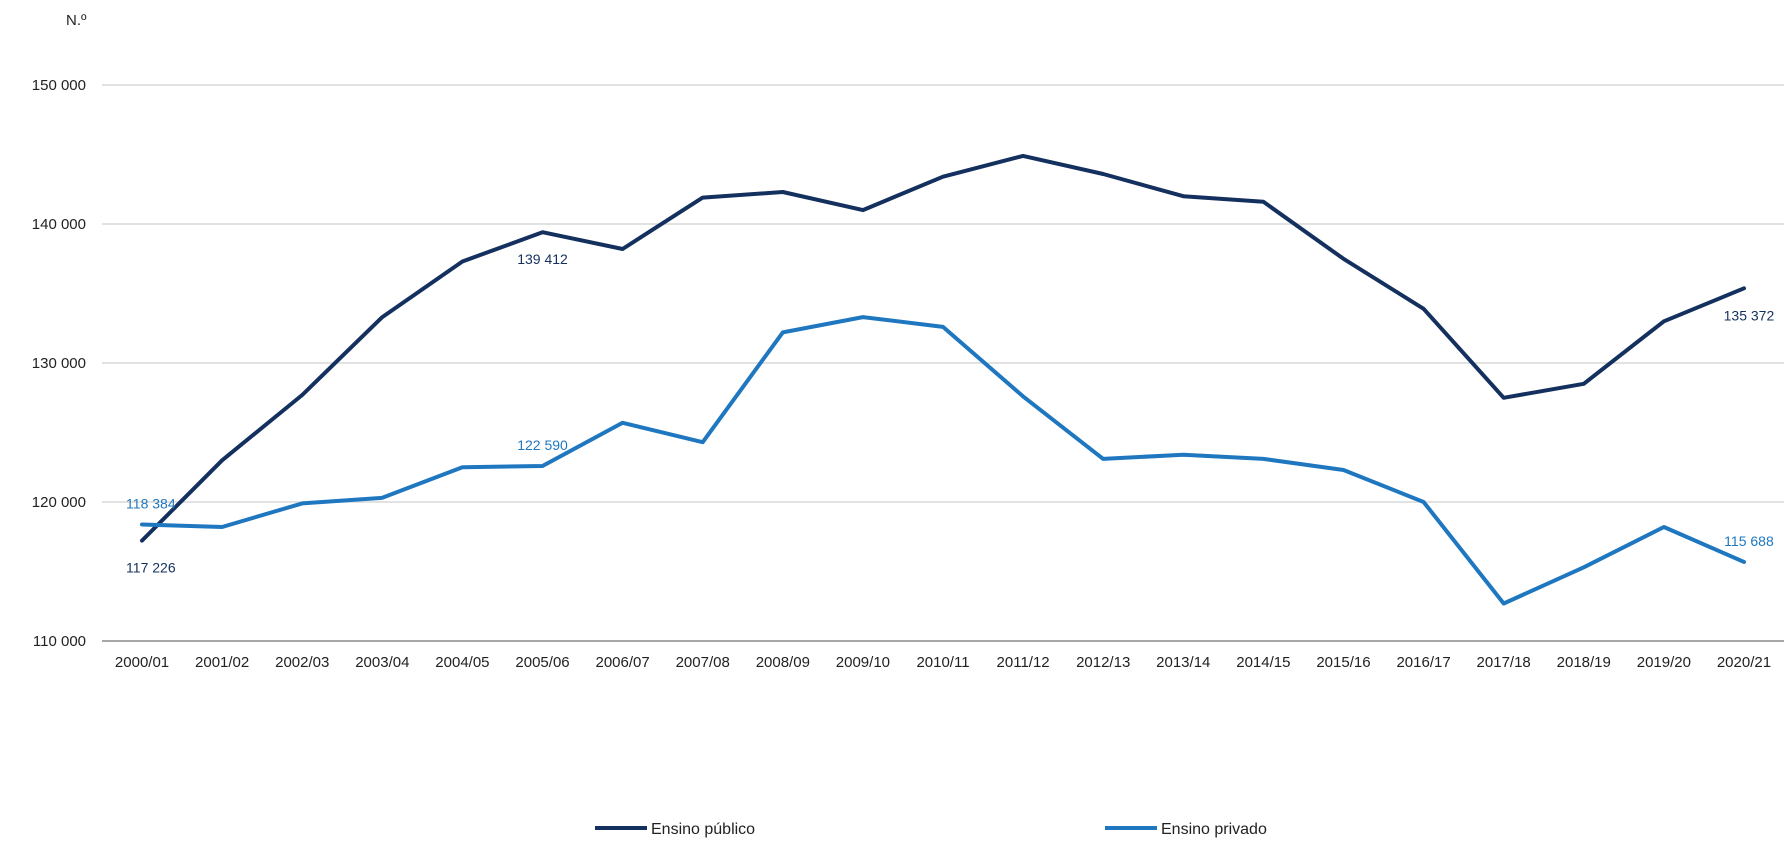 The height and width of the screenshot is (842, 1786). Describe the element at coordinates (542, 445) in the screenshot. I see `data-label: 122 590` at that location.